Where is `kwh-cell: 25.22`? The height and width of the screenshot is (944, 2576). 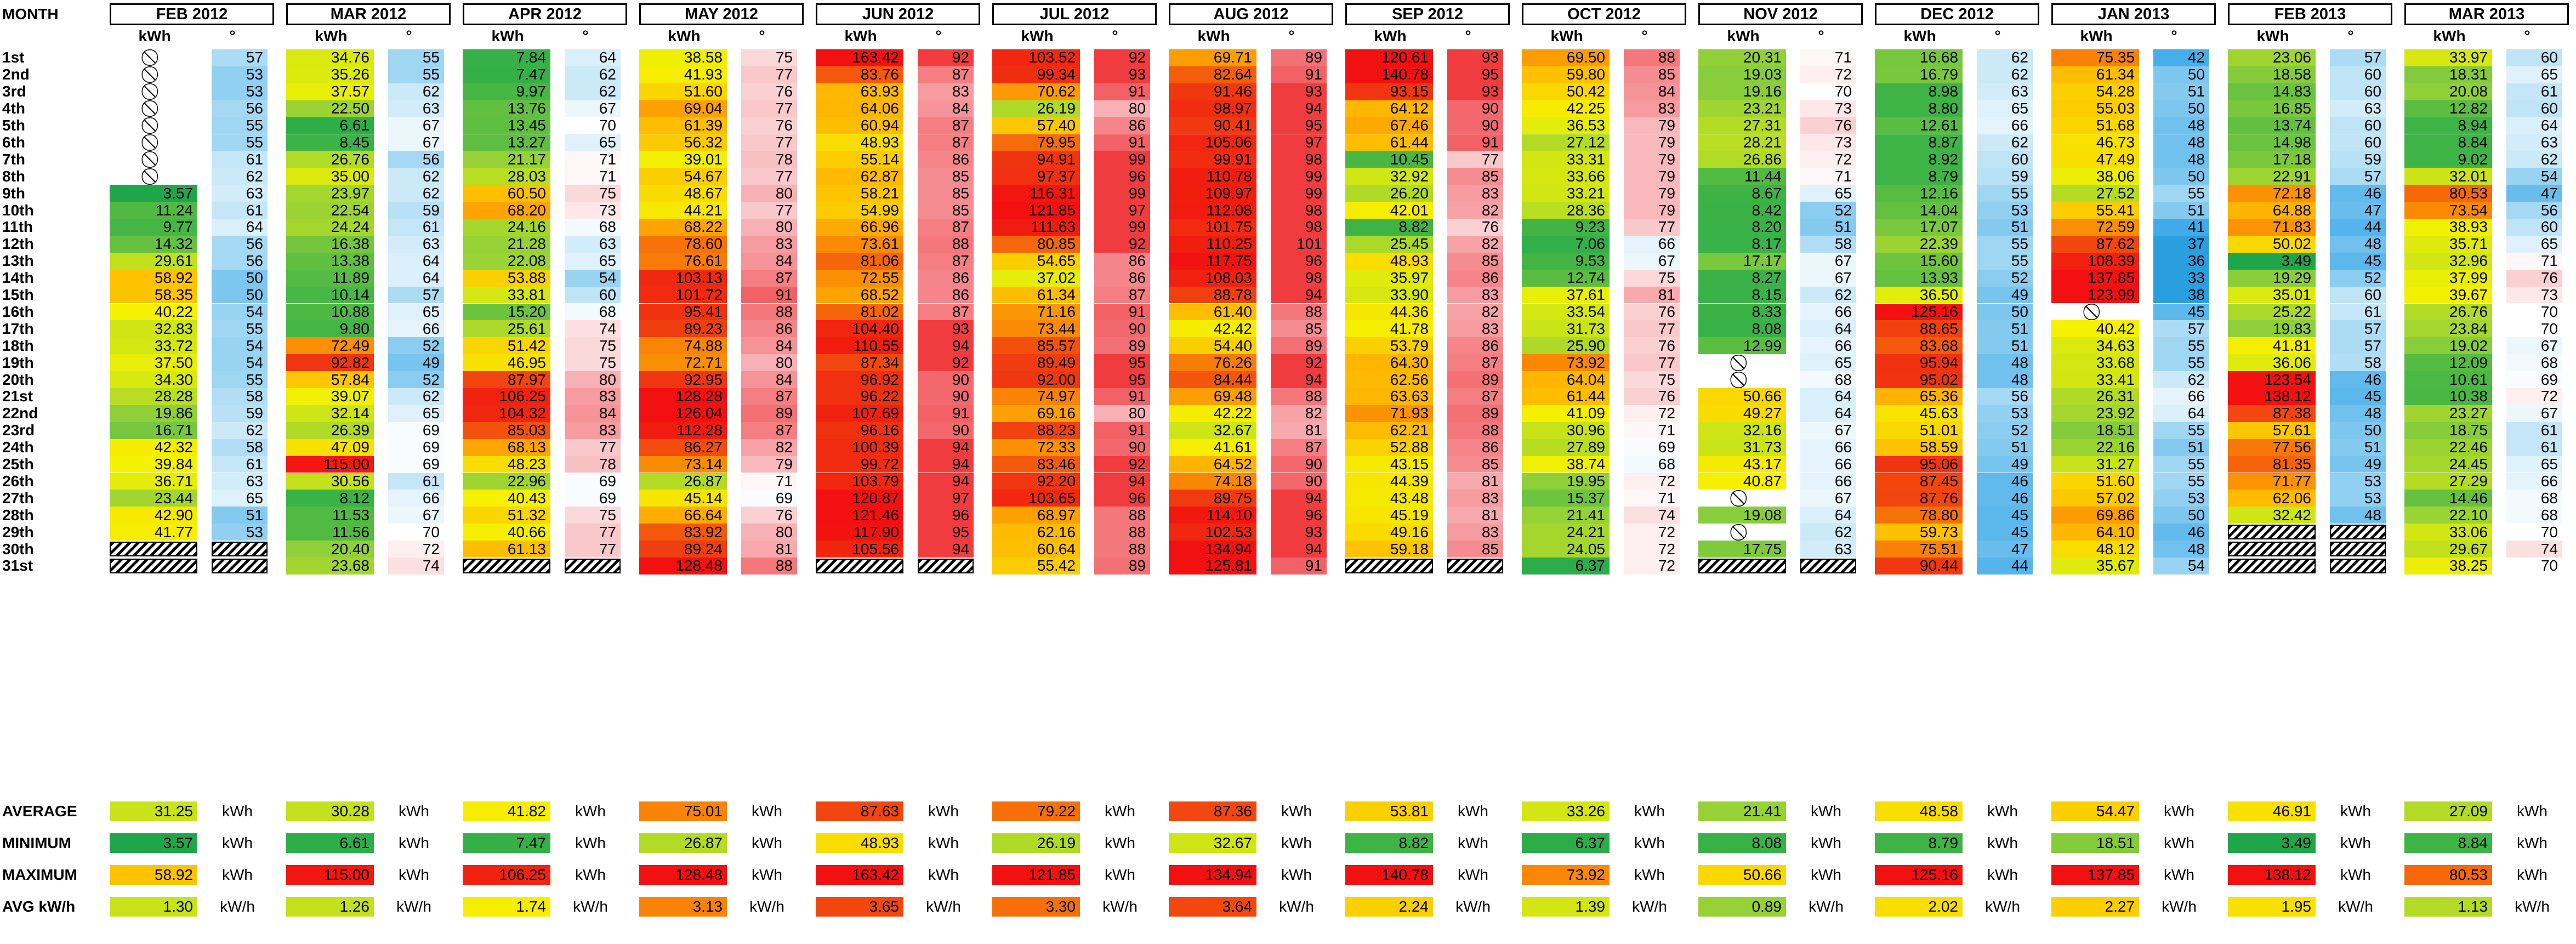
kwh-cell: 25.22 is located at coordinates (2272, 312).